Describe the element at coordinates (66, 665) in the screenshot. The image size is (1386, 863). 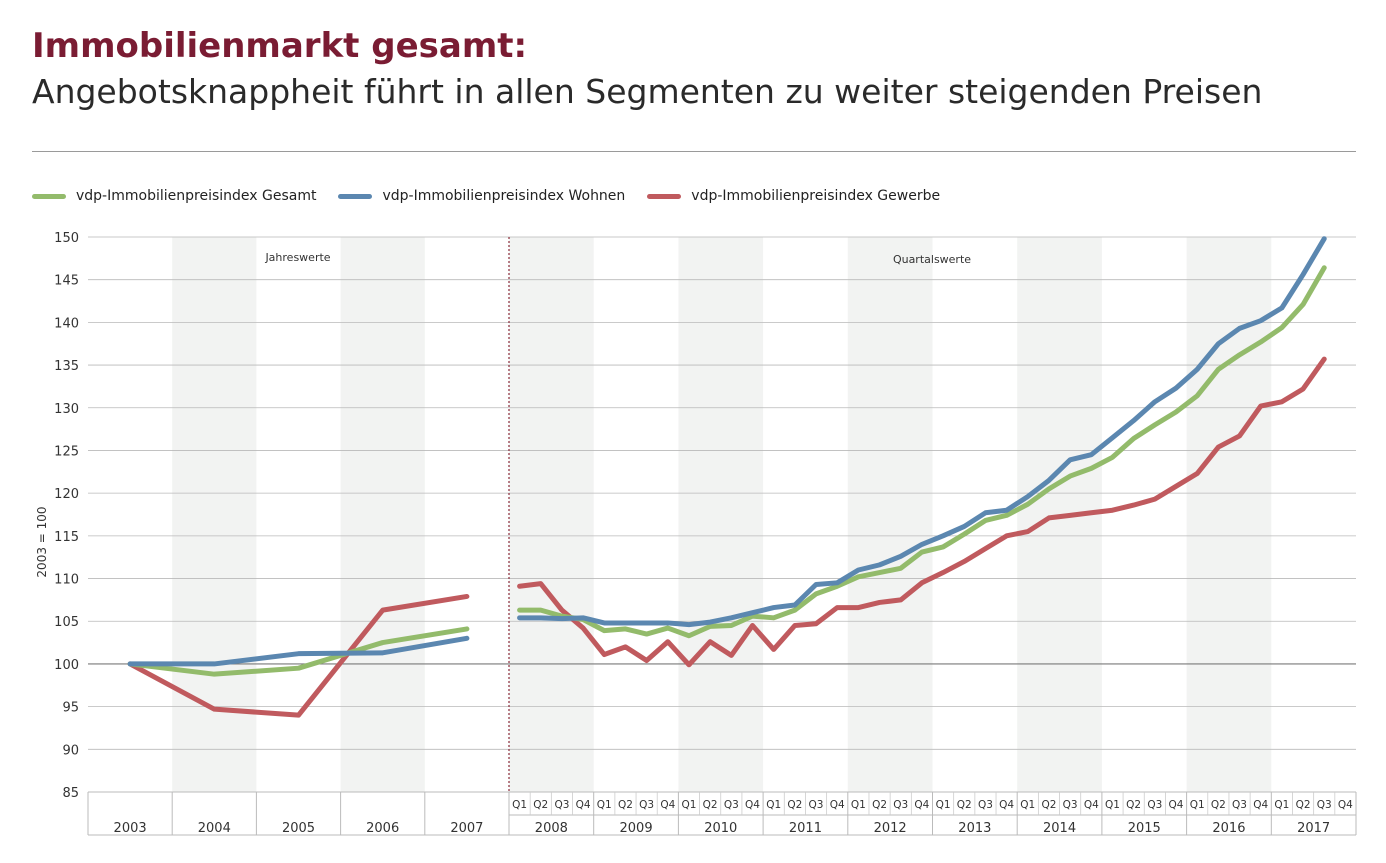
I see `y-tick-label: 100` at that location.